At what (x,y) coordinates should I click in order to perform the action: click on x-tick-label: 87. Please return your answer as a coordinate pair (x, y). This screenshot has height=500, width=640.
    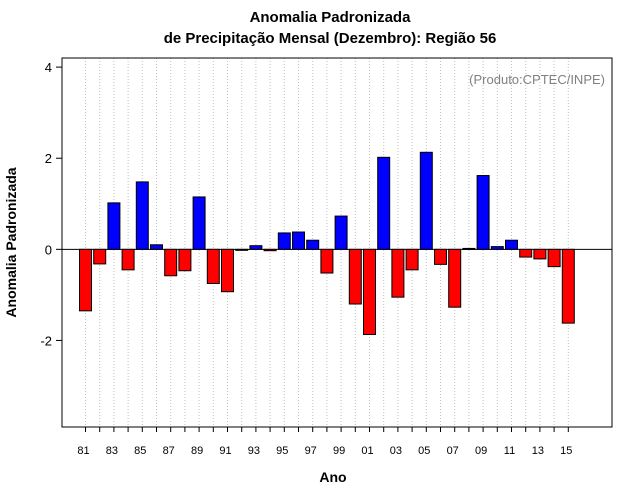
    Looking at the image, I should click on (169, 451).